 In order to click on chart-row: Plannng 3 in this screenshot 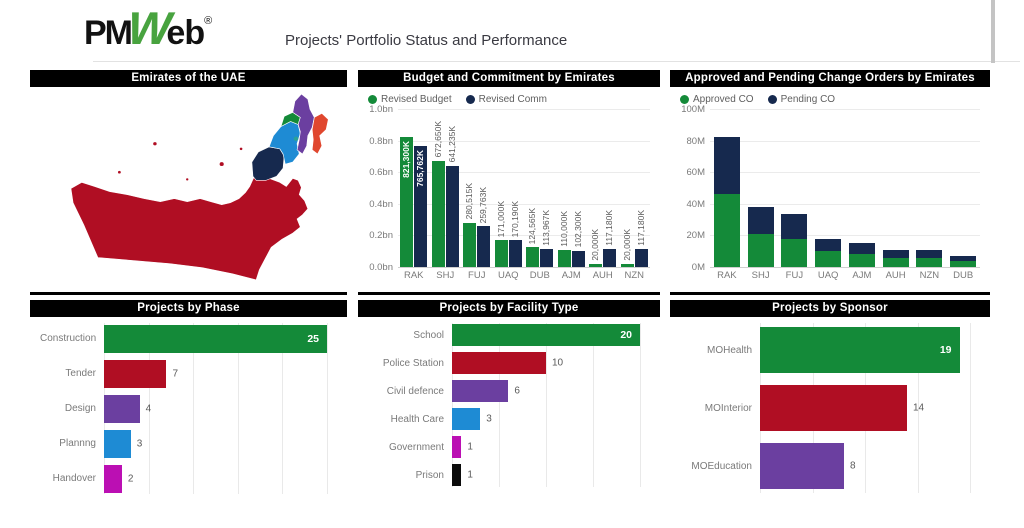, I will do `click(188, 443)`.